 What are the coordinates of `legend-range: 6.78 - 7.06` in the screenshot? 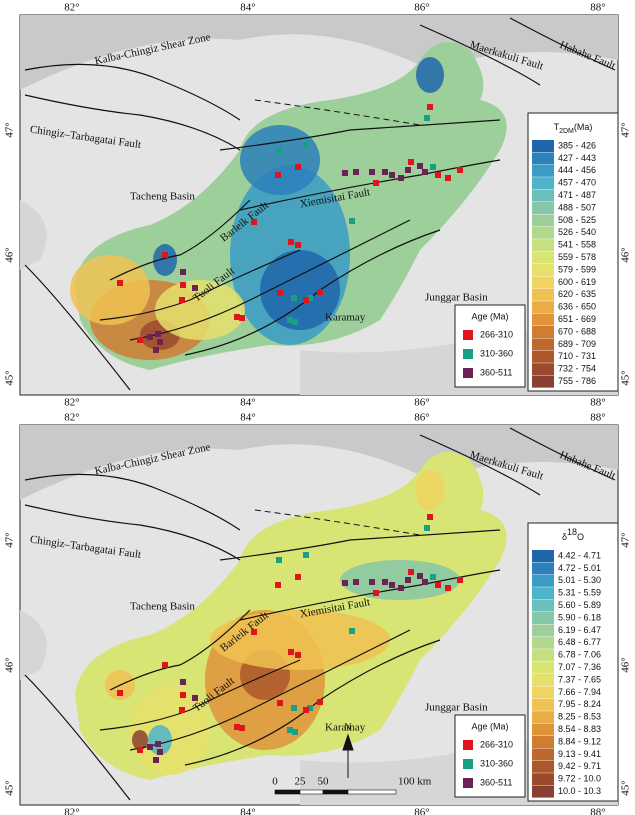 It's located at (579, 655).